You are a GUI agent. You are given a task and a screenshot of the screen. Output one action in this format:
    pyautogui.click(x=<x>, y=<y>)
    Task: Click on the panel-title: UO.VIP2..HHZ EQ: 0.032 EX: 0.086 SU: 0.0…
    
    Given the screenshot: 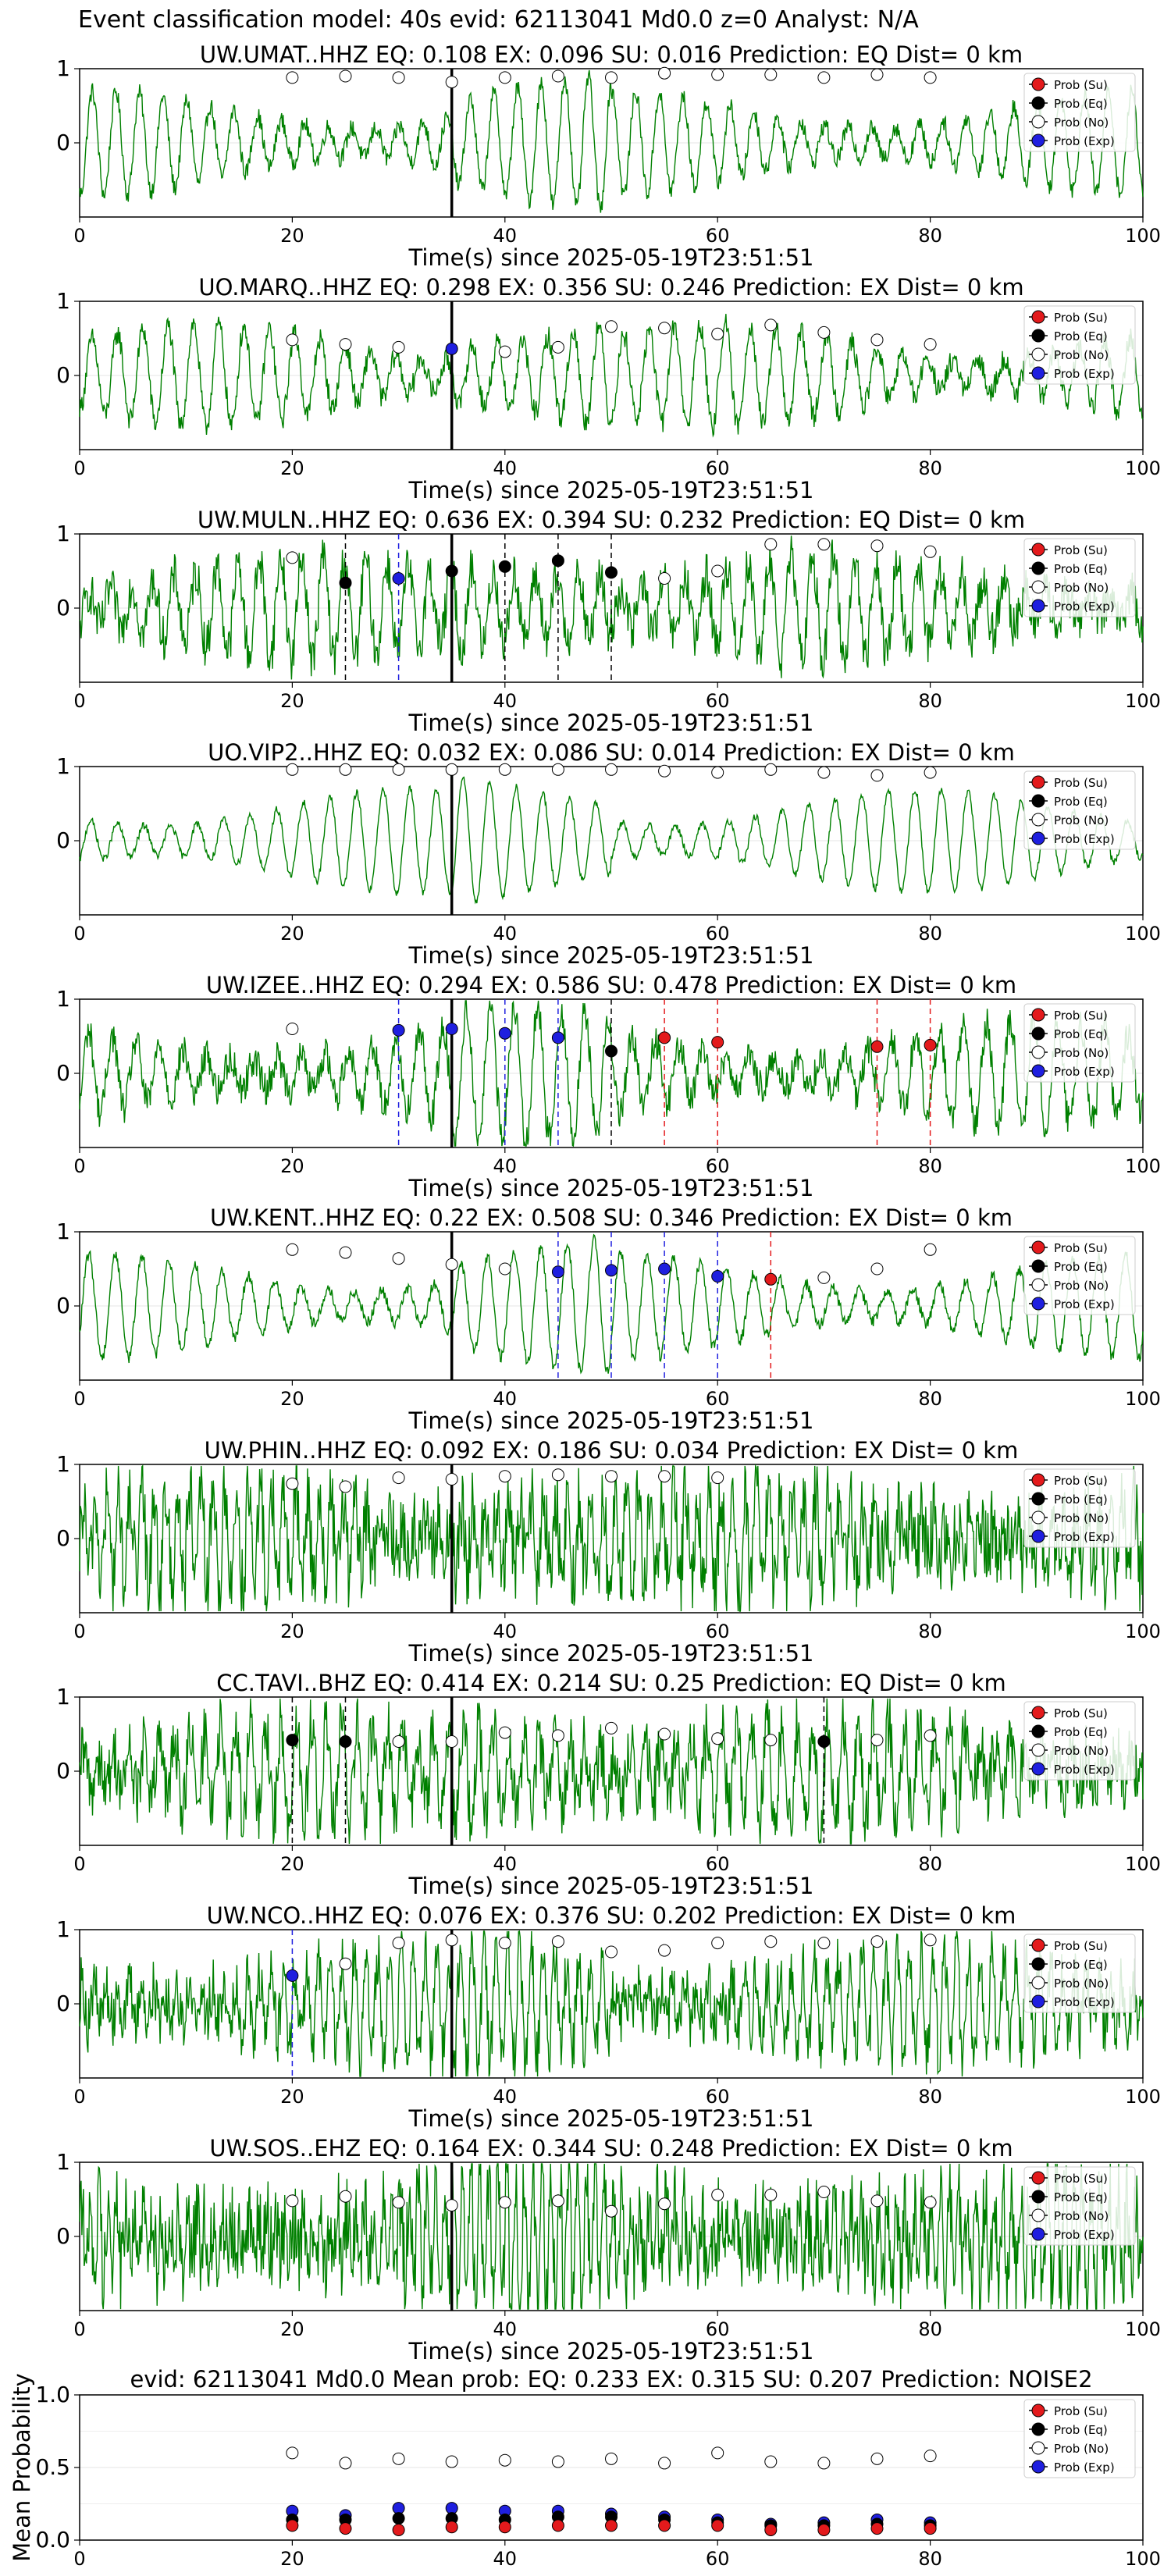 What is the action you would take?
    pyautogui.click(x=611, y=752)
    